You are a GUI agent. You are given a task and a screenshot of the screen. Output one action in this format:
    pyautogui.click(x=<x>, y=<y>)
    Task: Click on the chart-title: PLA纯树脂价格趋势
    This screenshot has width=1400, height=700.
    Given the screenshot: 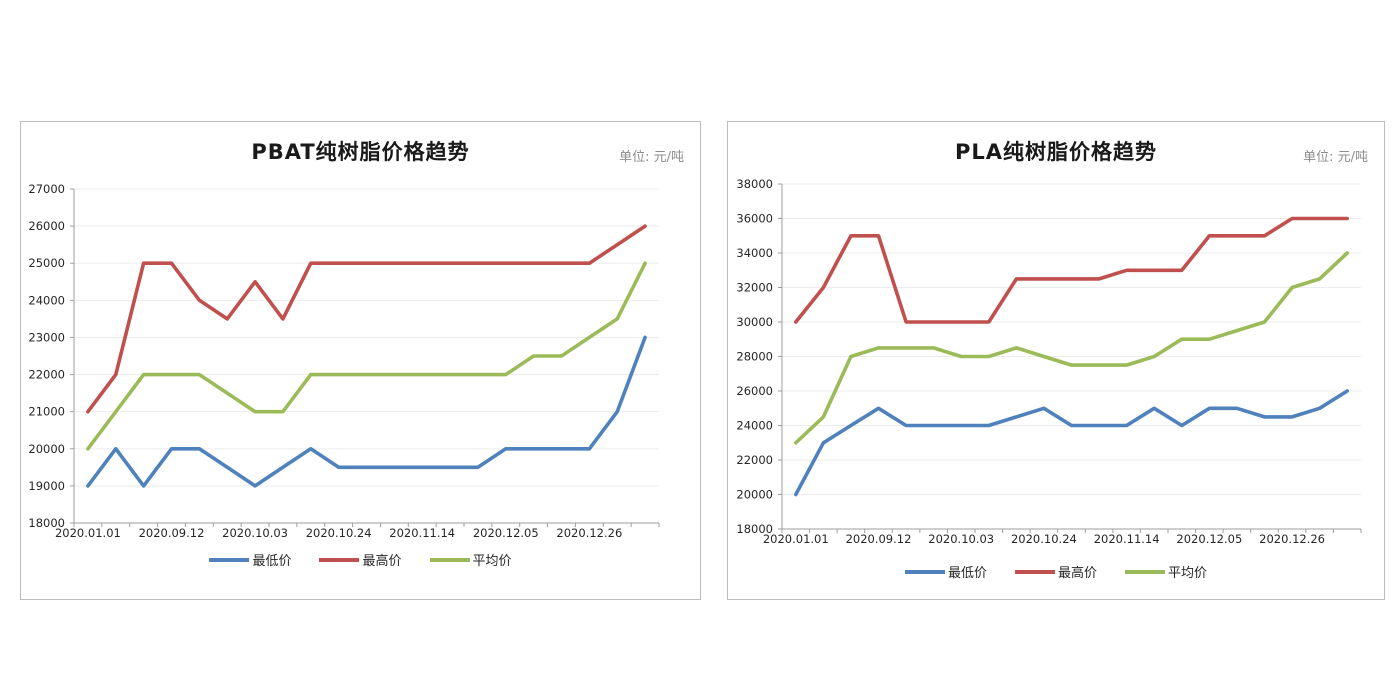 What is the action you would take?
    pyautogui.click(x=1056, y=152)
    